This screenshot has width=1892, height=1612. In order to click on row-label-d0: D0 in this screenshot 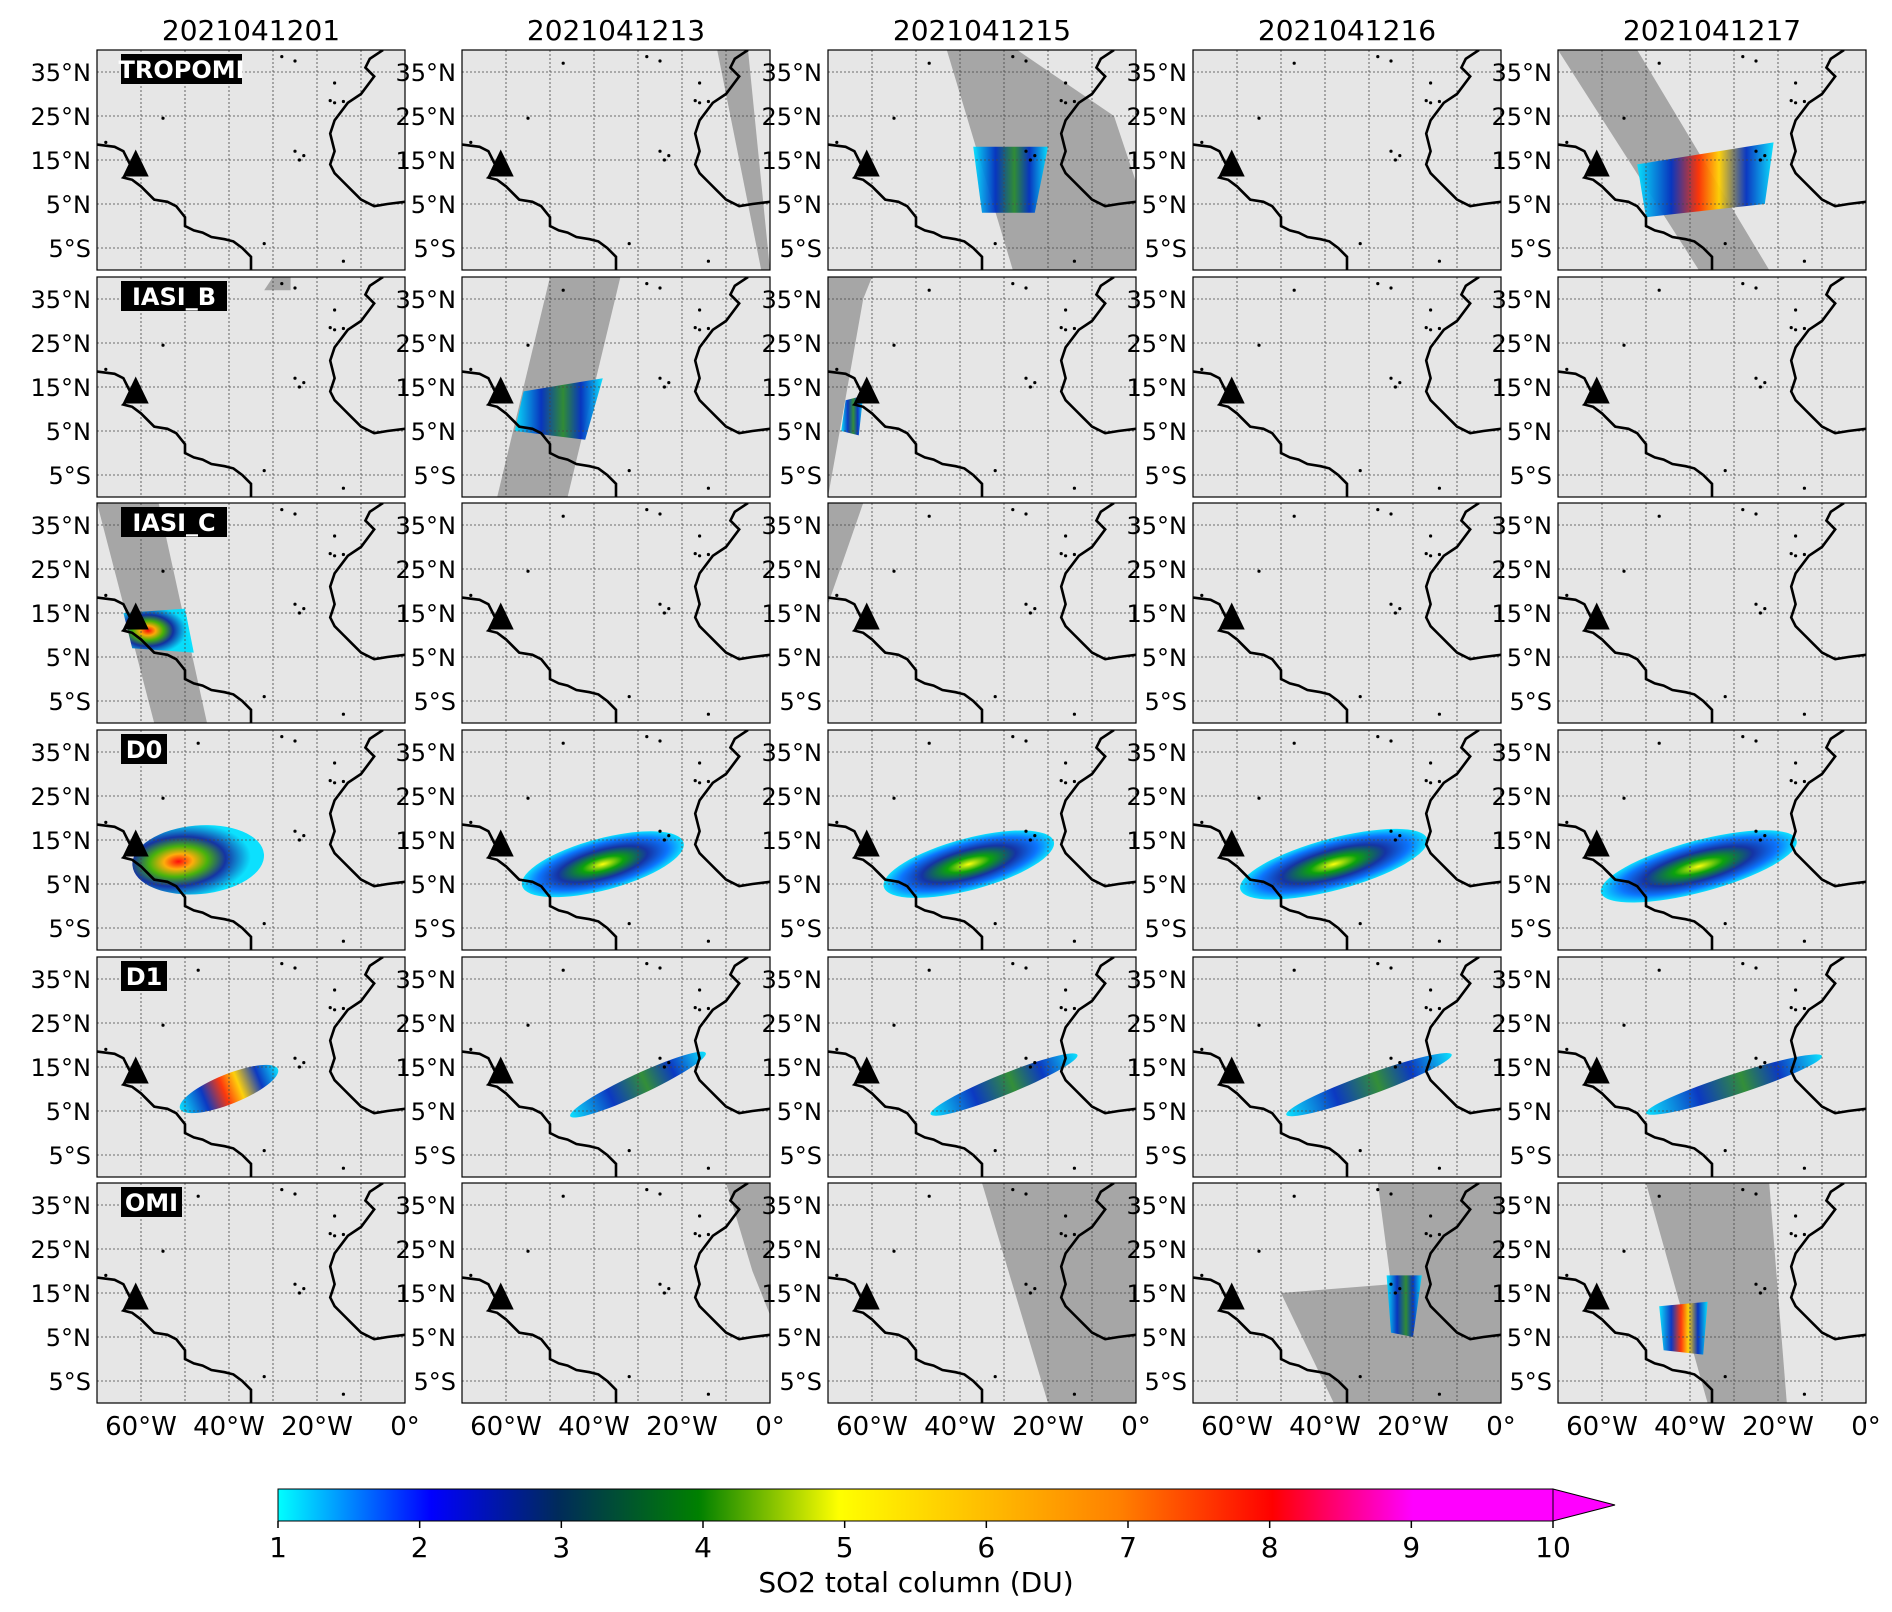, I will do `click(144, 750)`.